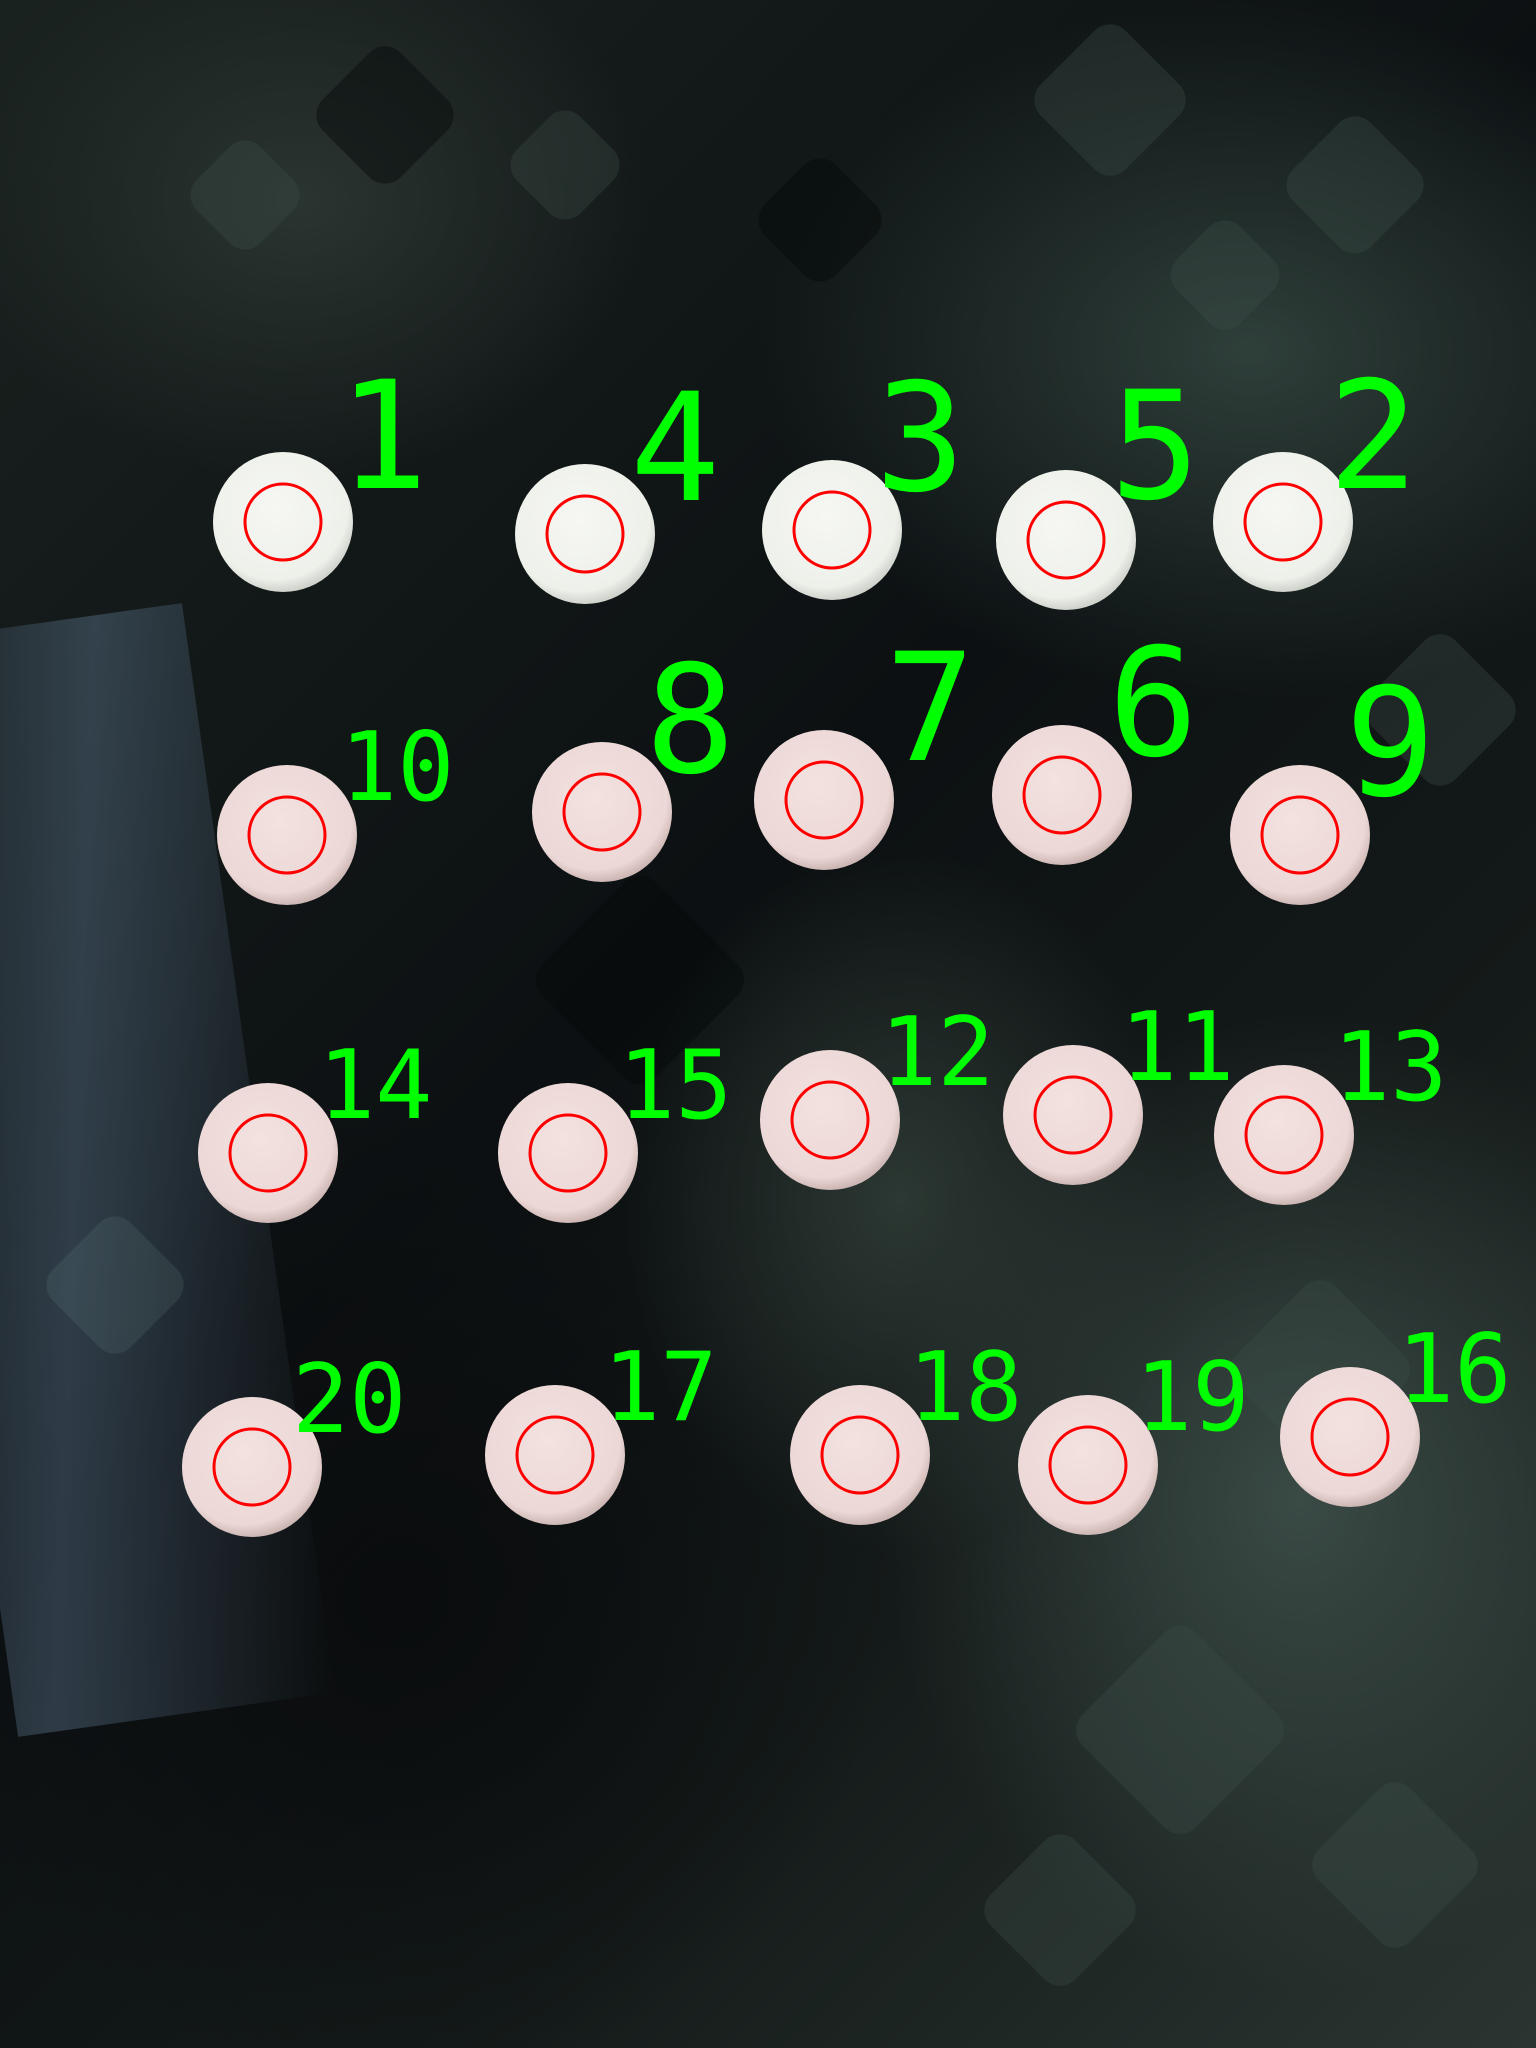 This screenshot has width=1536, height=2048. I want to click on marker-19: 19, so click(1133, 1439).